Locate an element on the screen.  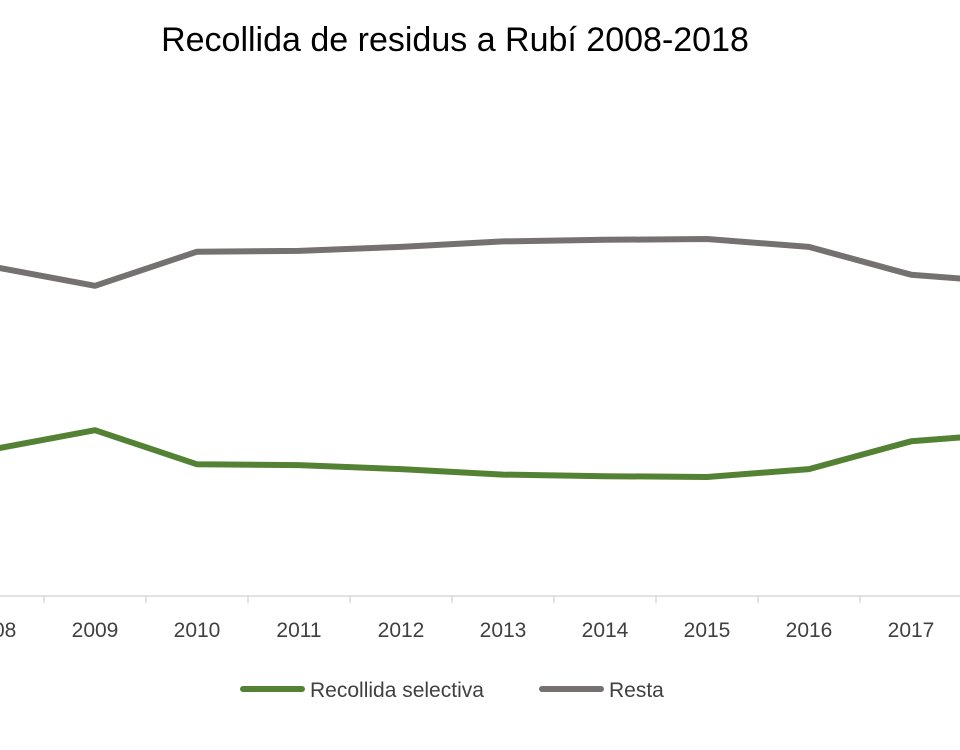
x-tick-label: 2009 is located at coordinates (95, 630).